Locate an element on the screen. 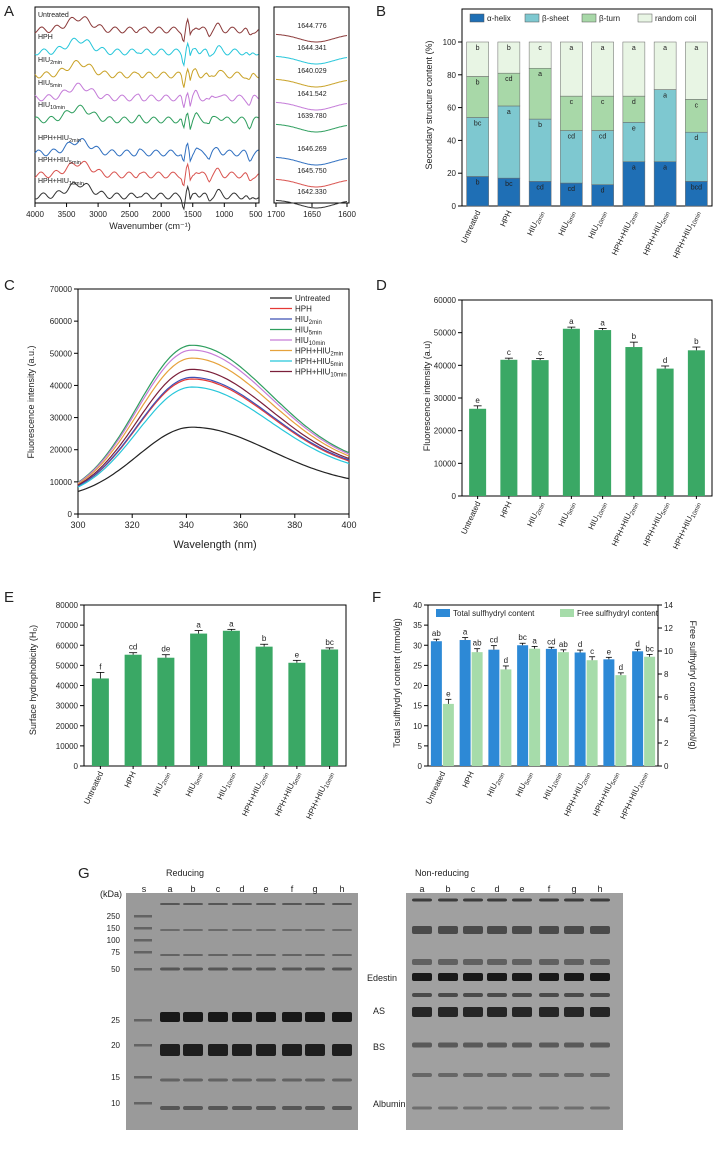 The image size is (728, 1153). d-letter-5: a is located at coordinates (602, 322).